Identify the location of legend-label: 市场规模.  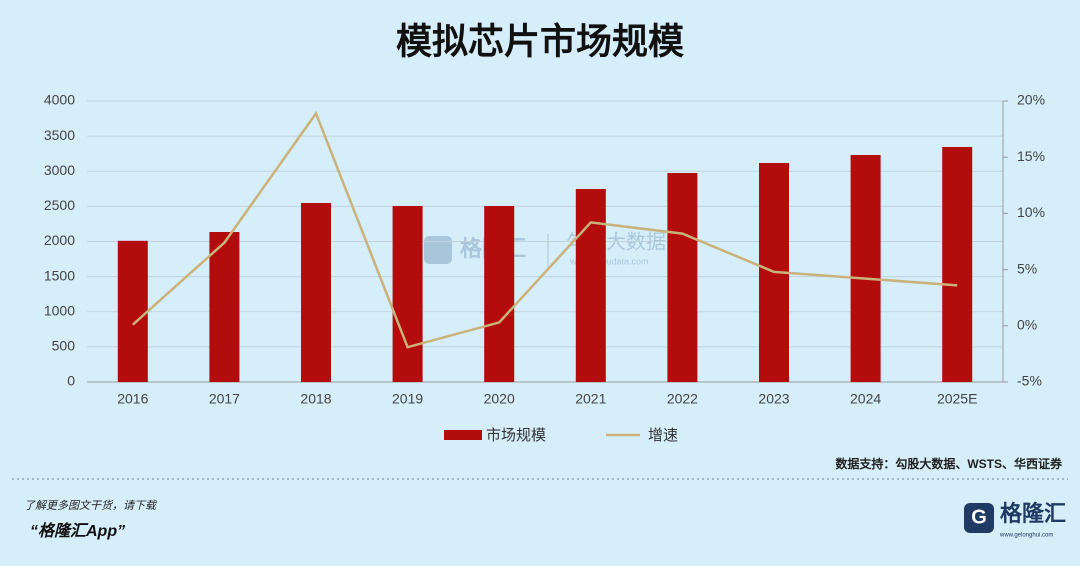
(516, 435).